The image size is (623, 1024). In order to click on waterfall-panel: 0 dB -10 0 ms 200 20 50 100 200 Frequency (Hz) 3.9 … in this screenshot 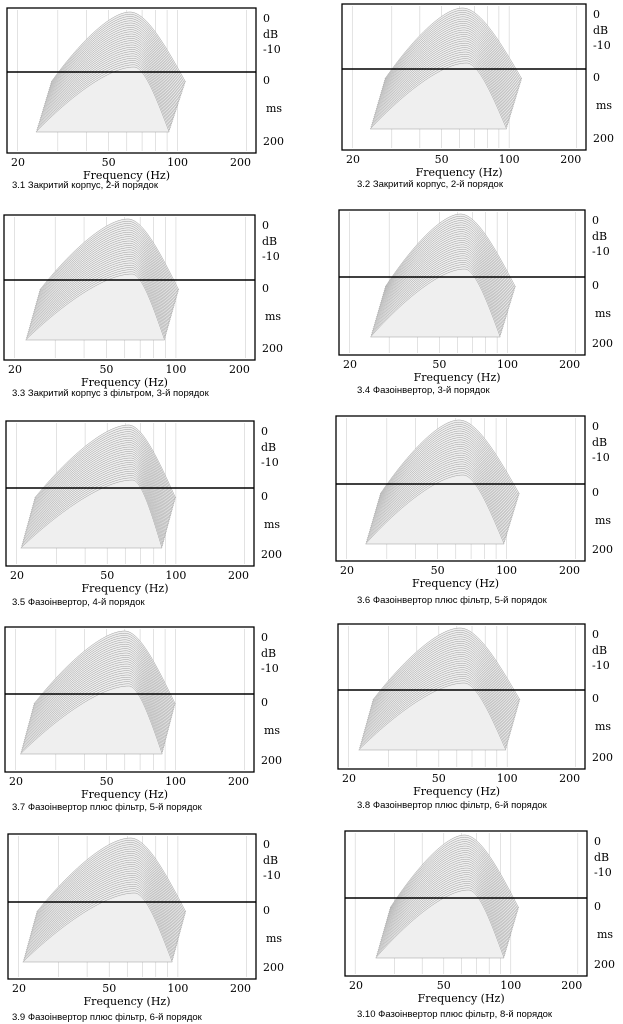, I will do `click(145, 928)`.